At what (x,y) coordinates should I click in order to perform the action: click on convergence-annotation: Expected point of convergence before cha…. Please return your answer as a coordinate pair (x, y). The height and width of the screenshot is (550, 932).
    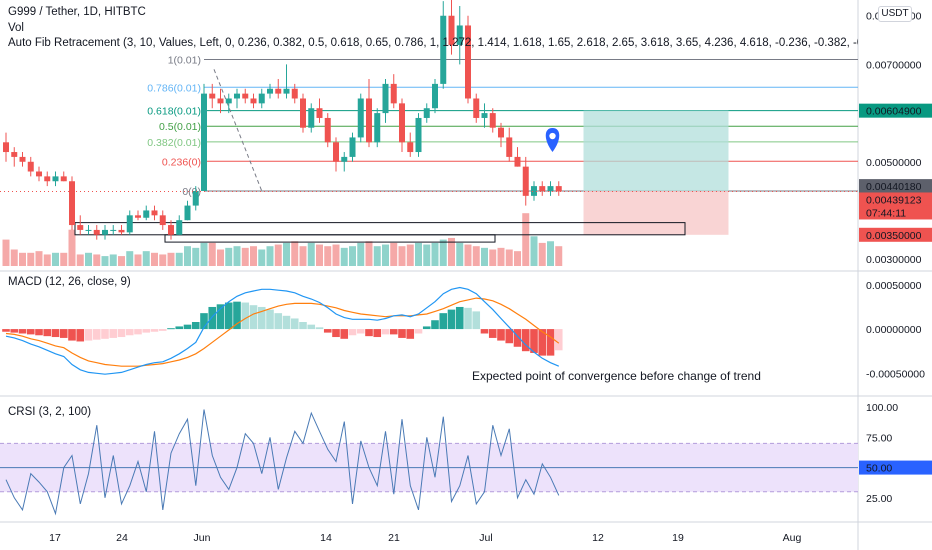
    Looking at the image, I should click on (616, 376).